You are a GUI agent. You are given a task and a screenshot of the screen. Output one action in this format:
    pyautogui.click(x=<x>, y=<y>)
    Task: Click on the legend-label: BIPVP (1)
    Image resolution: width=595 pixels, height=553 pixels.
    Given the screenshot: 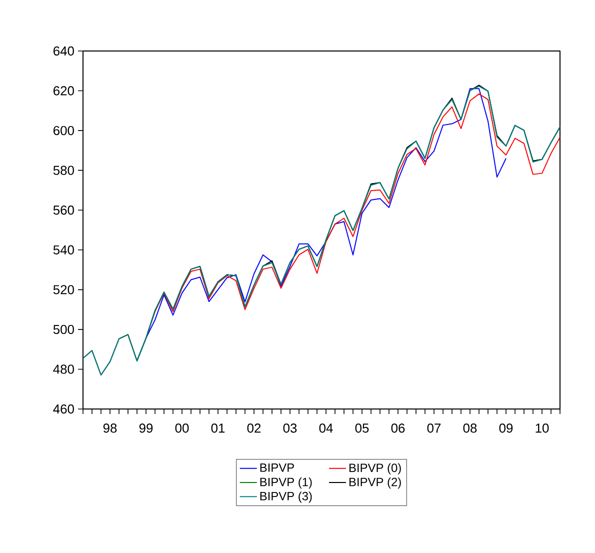 What is the action you would take?
    pyautogui.click(x=286, y=483)
    